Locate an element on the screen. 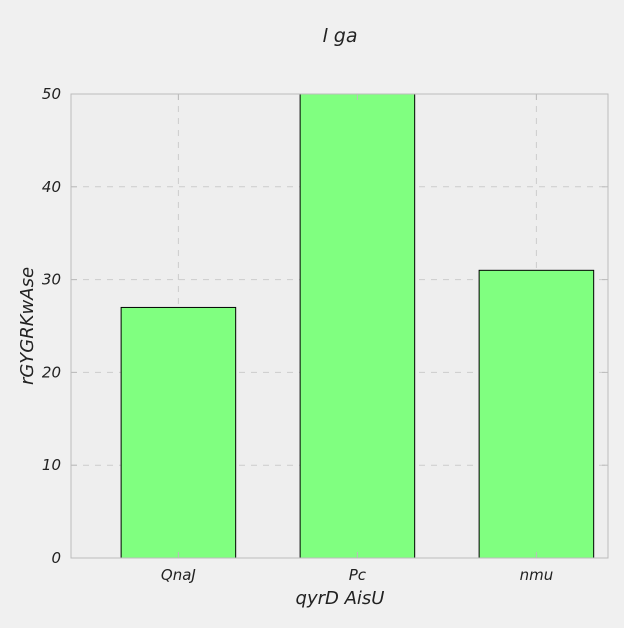  bar-QnaJ is located at coordinates (178, 432).